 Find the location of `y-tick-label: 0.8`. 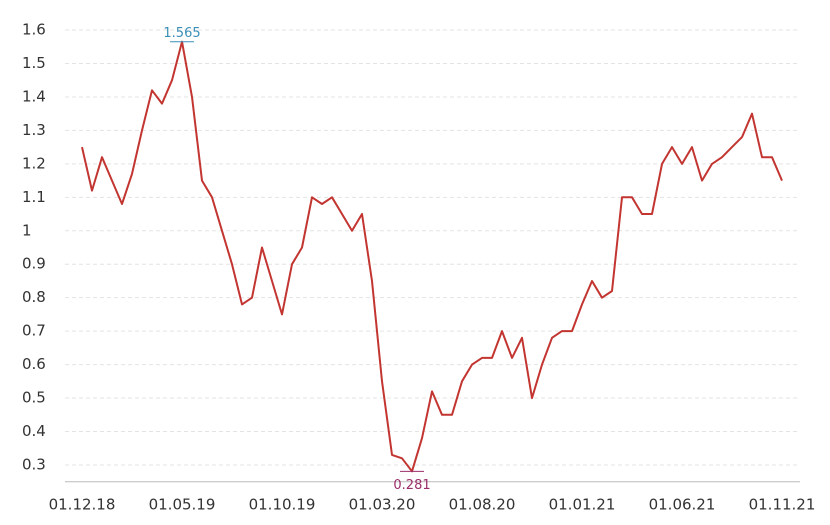

y-tick-label: 0.8 is located at coordinates (34, 297).